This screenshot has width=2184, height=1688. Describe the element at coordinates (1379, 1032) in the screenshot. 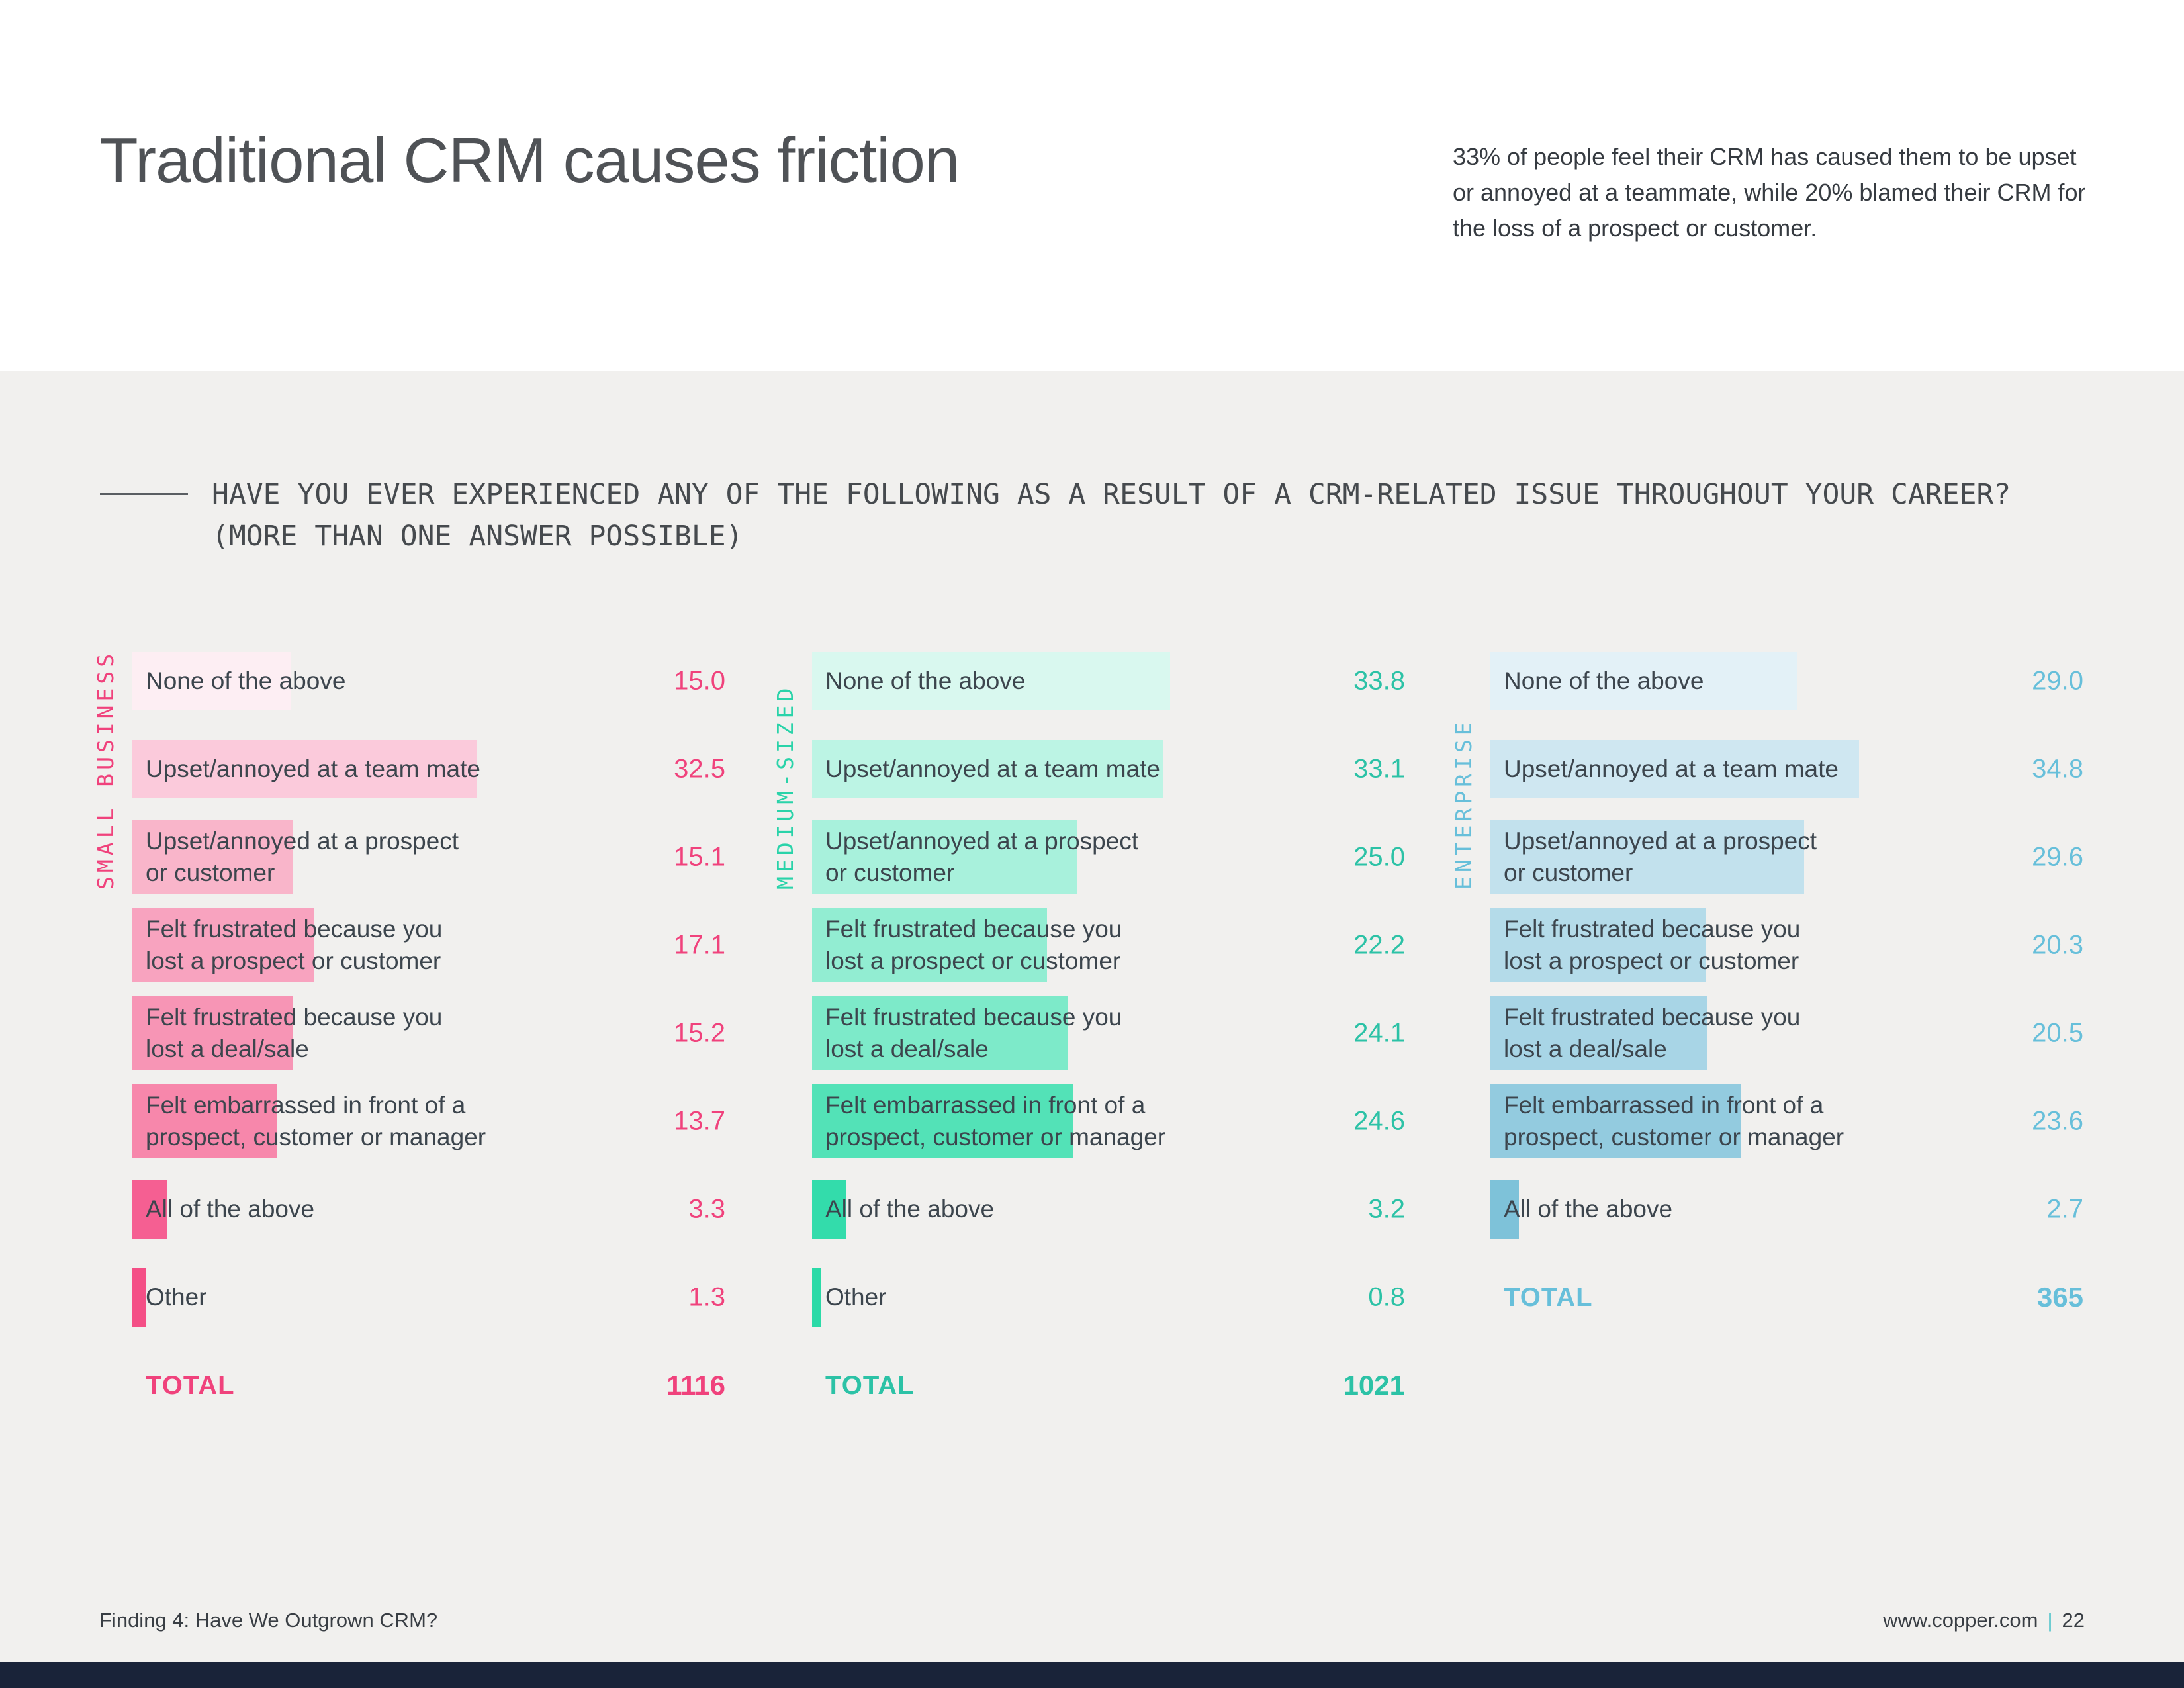

I see `row-value: 24.1` at that location.